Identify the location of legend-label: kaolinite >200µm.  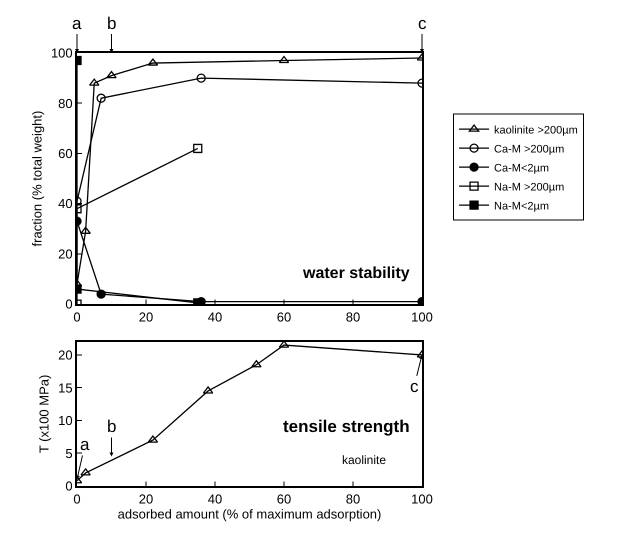
(536, 130).